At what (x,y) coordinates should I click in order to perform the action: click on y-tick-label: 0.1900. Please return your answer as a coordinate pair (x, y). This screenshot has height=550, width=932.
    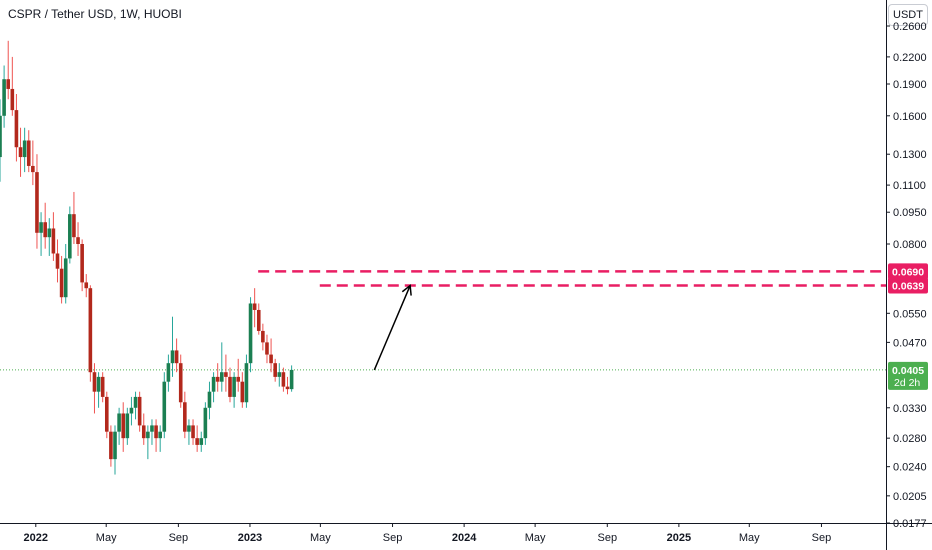
    Looking at the image, I should click on (910, 85).